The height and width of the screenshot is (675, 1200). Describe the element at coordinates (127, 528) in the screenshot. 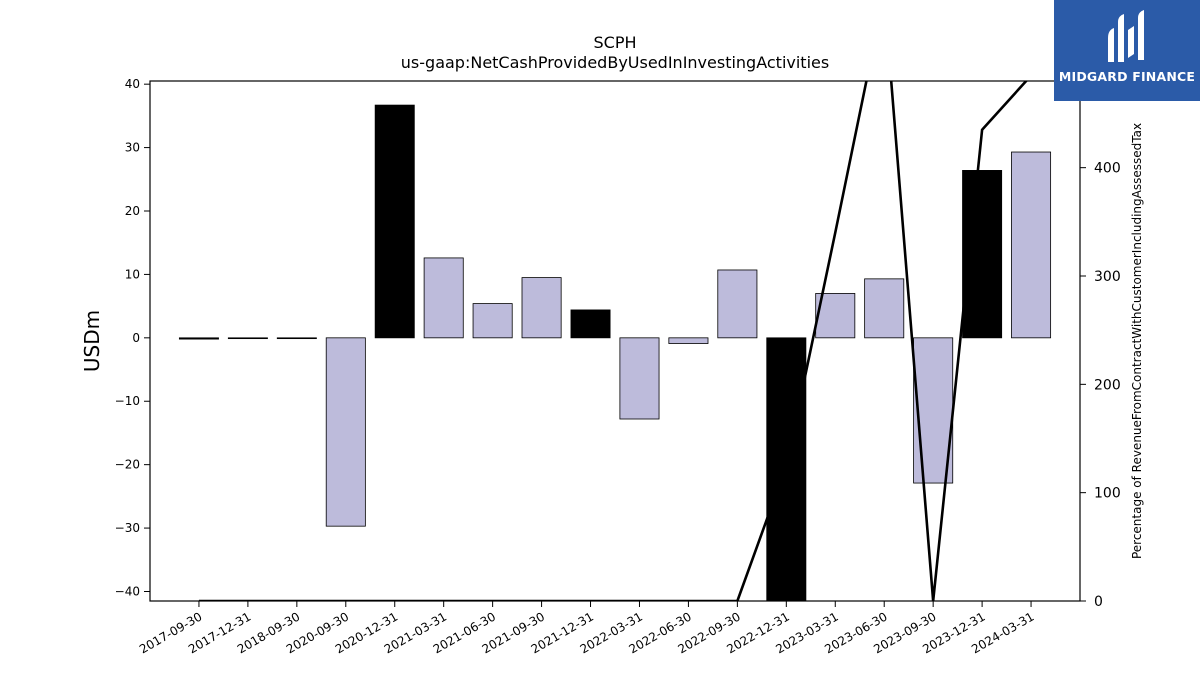

I see `y-tick-label: −30` at that location.